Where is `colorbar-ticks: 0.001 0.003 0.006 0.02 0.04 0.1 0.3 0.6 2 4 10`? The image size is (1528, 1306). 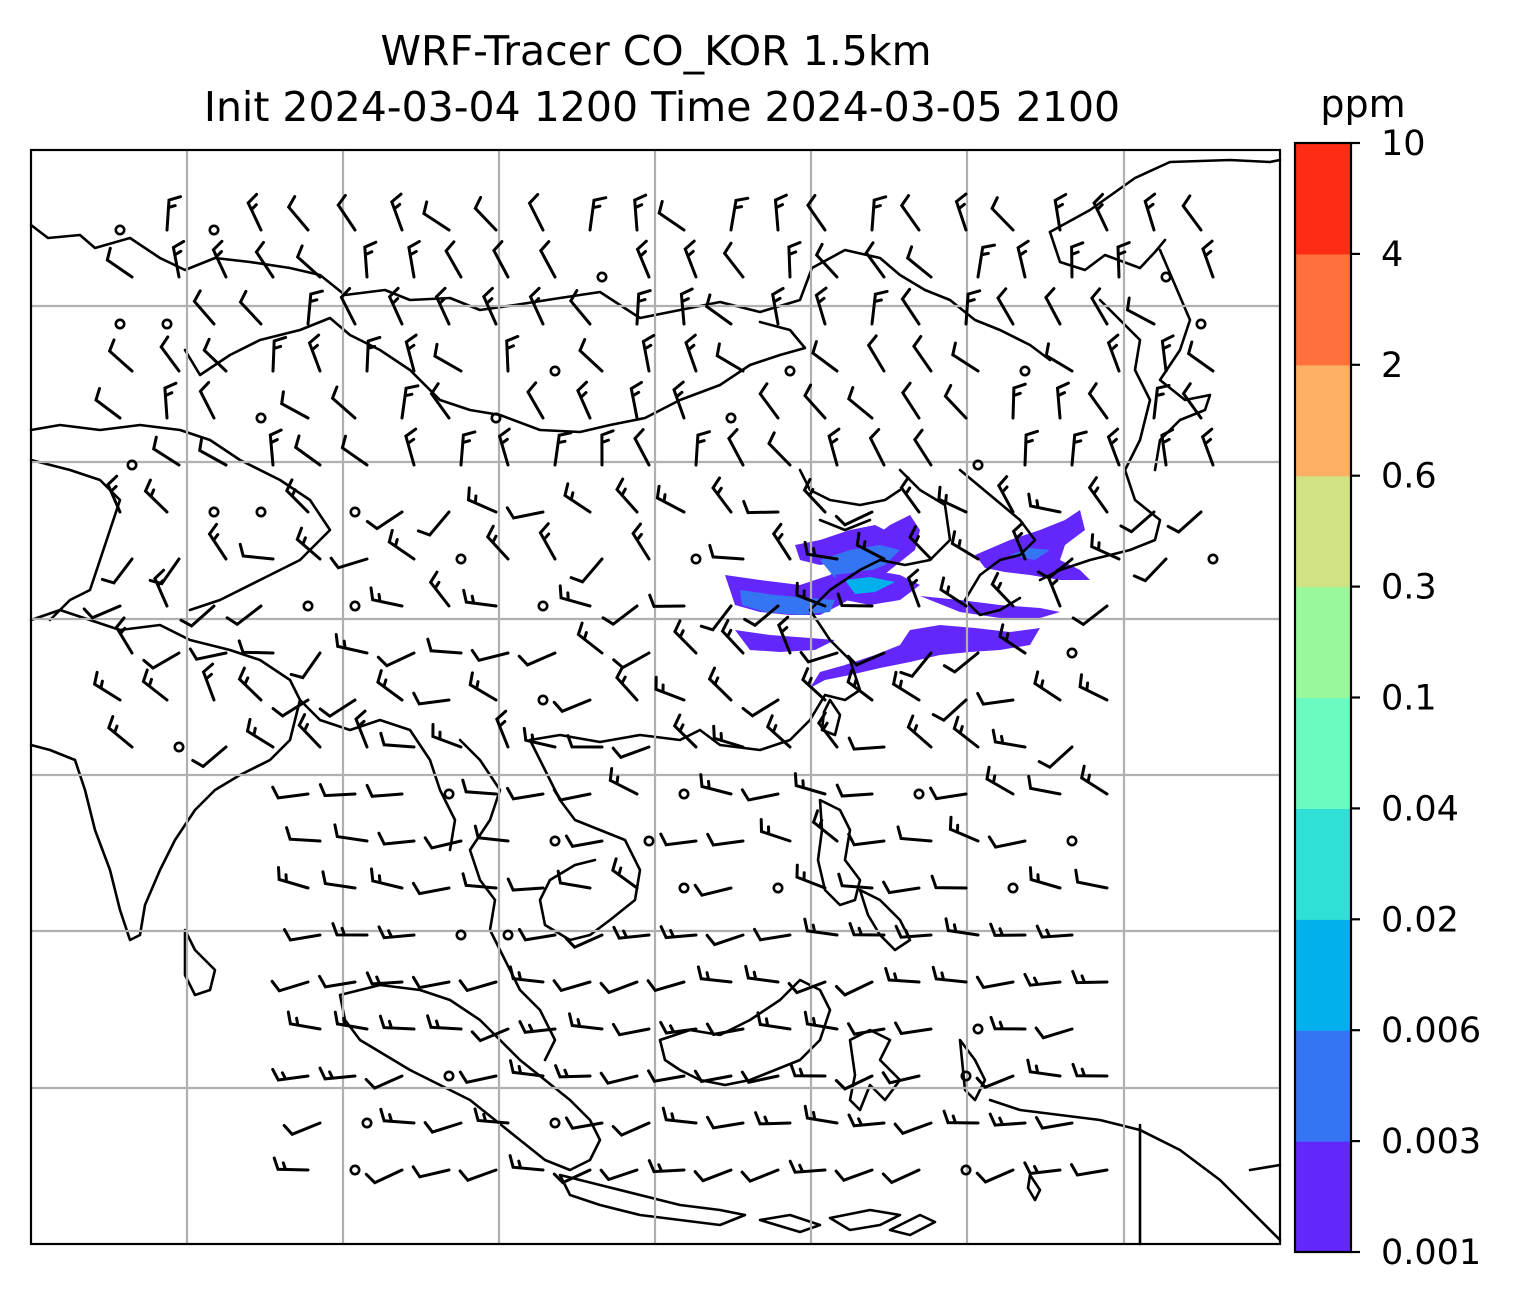
colorbar-ticks: 0.001 0.003 0.006 0.02 0.04 0.1 0.3 0.6 2 4 10 is located at coordinates (1416, 698).